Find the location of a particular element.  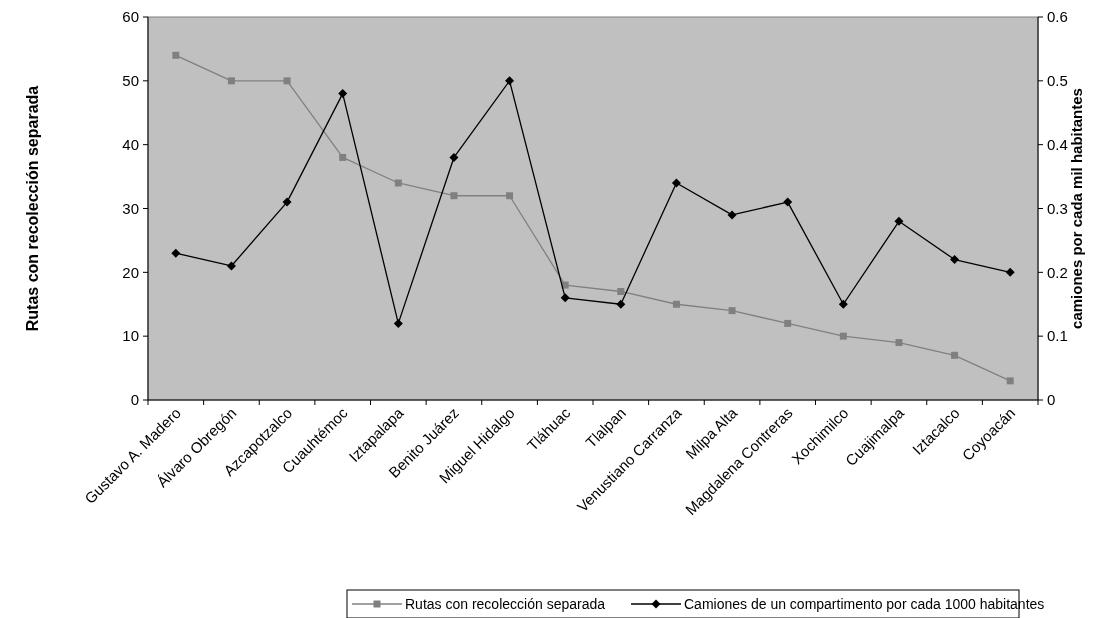

y2-tick-label: 0.2 is located at coordinates (1057, 272).